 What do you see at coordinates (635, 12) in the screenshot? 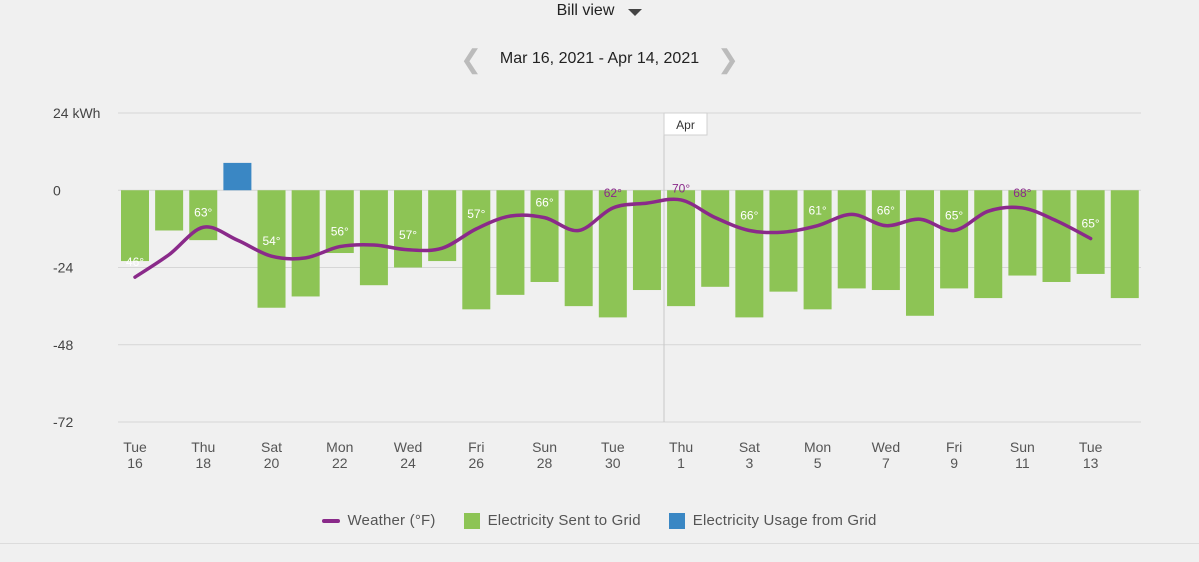
I see `caret-down-icon` at bounding box center [635, 12].